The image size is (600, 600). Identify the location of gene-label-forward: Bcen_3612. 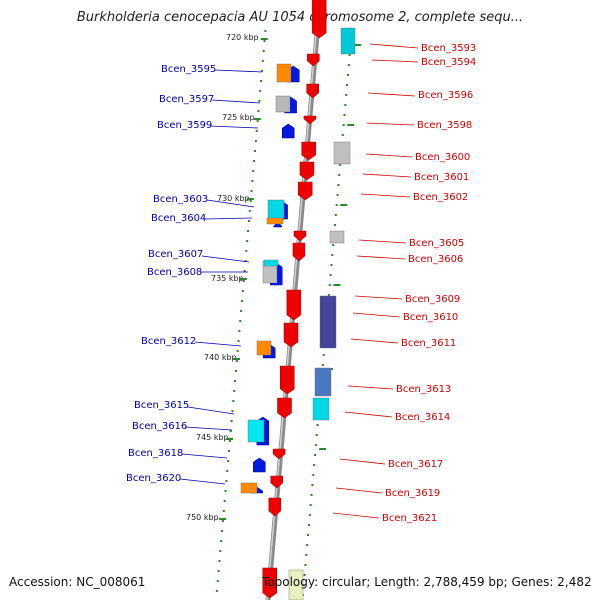
(168, 341).